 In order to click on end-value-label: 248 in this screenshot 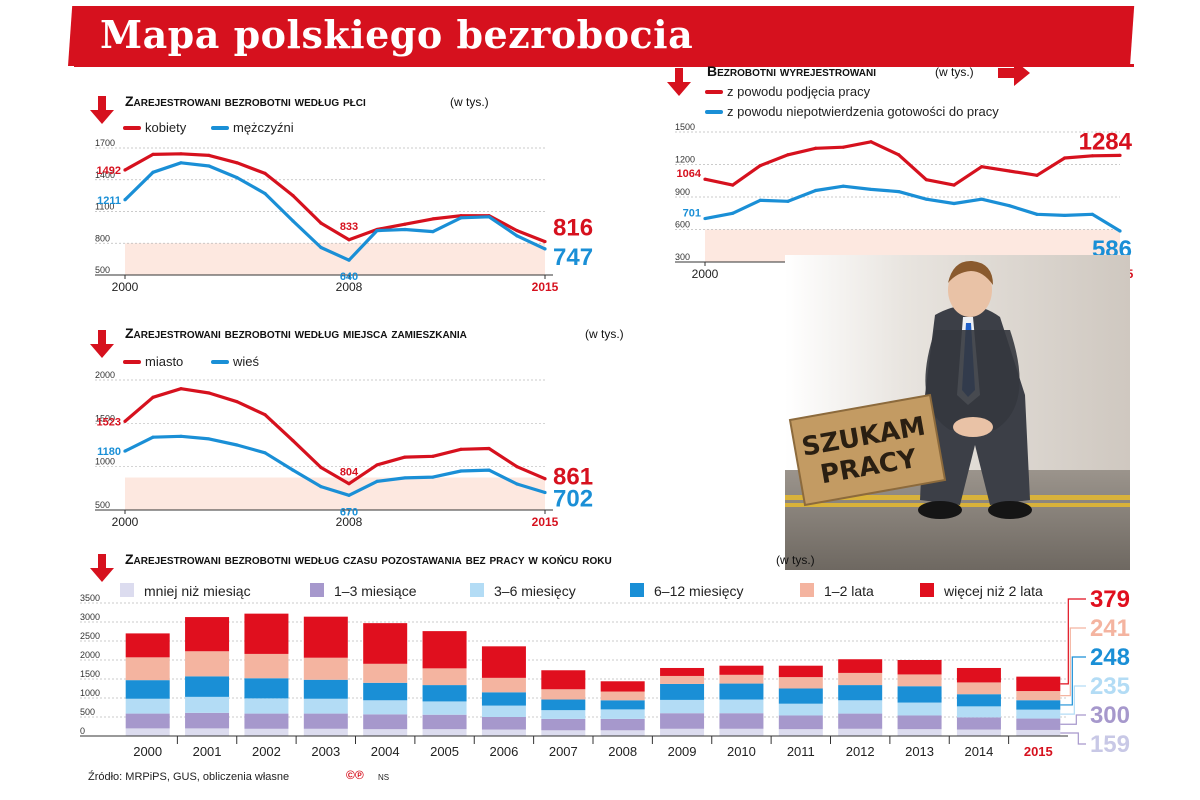, I will do `click(1110, 657)`.